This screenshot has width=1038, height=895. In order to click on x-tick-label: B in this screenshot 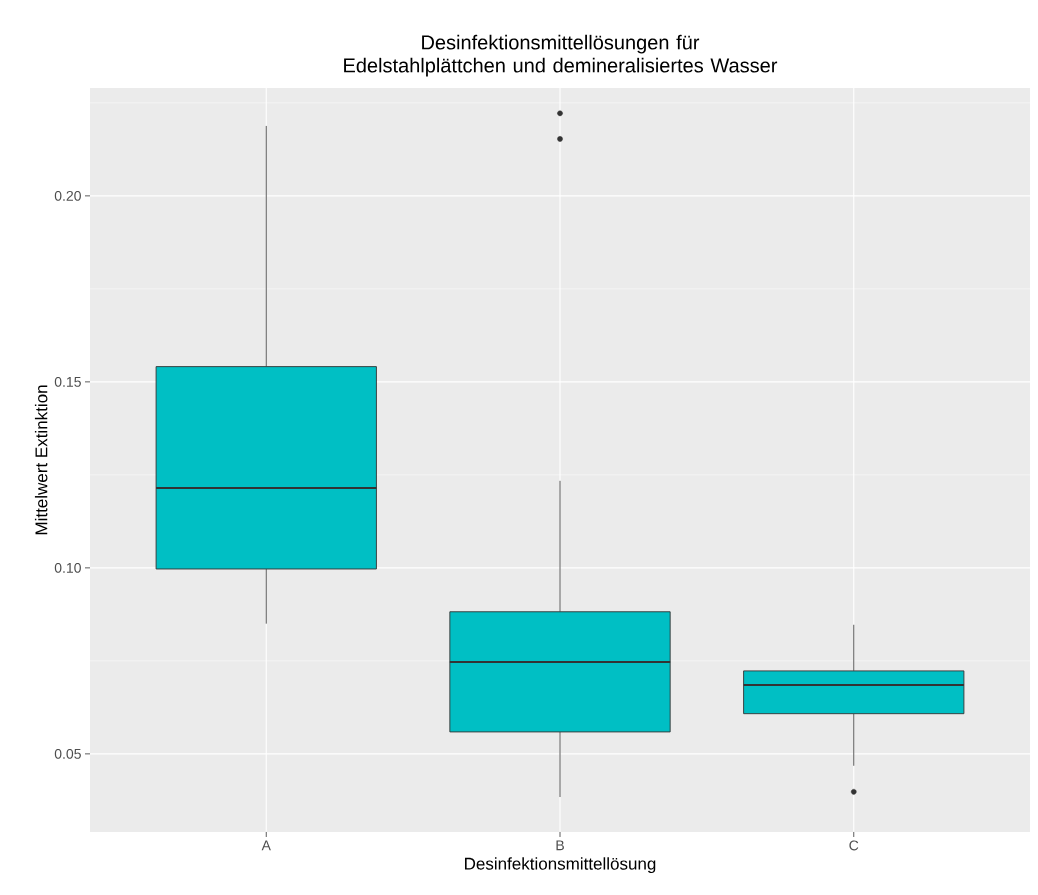, I will do `click(560, 845)`.